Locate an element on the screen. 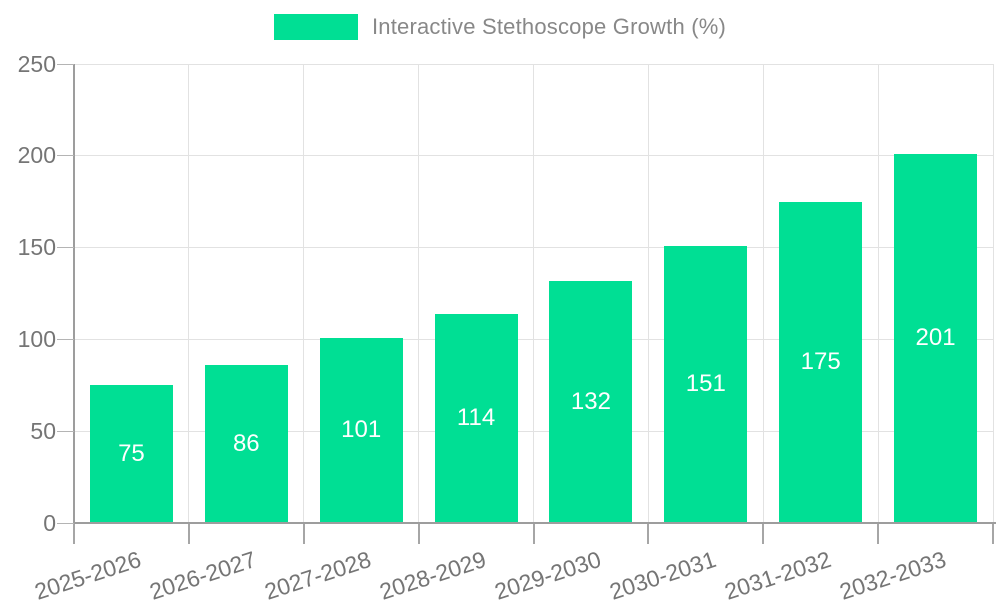 The image size is (1000, 606). x-axis-line is located at coordinates (535, 523).